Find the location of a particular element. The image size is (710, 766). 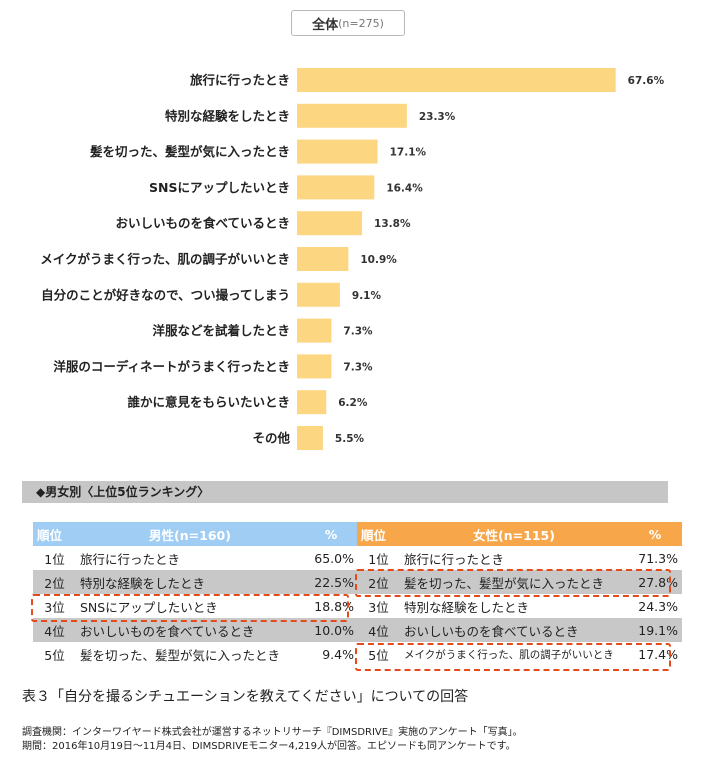

female-rank-cell: 3位 is located at coordinates (378, 606).